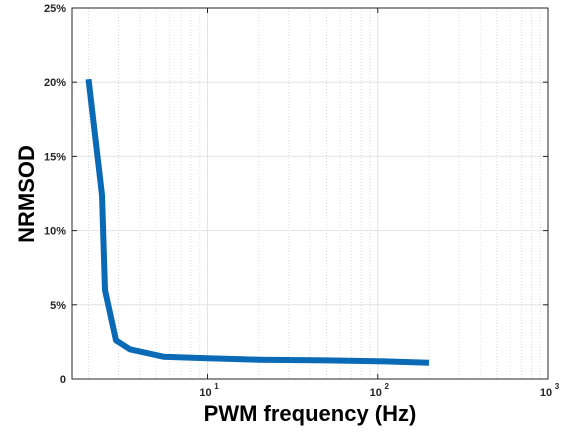 The image size is (566, 432). What do you see at coordinates (387, 386) in the screenshot?
I see `x-tick-exponent: 2` at bounding box center [387, 386].